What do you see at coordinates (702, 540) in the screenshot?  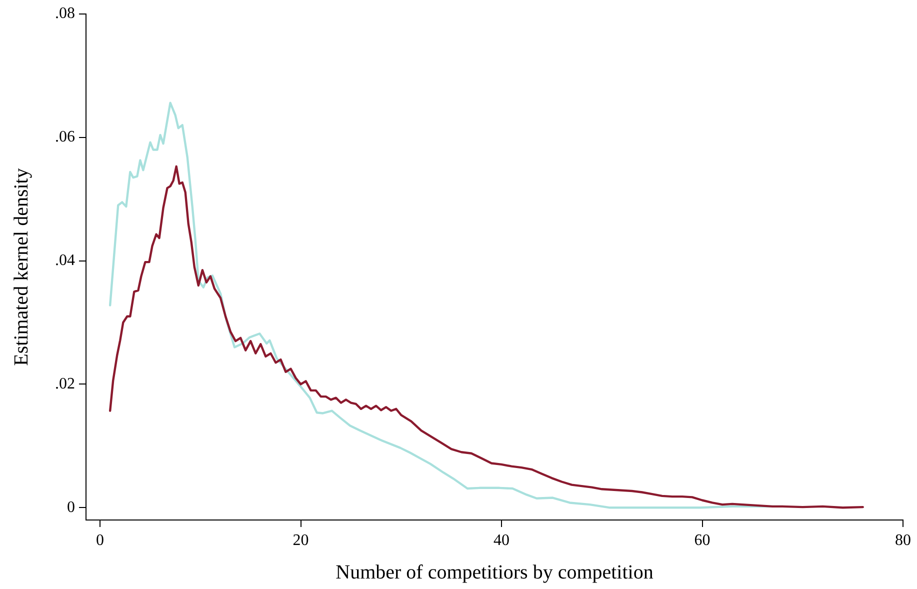 I see `x-tick-label: 60` at bounding box center [702, 540].